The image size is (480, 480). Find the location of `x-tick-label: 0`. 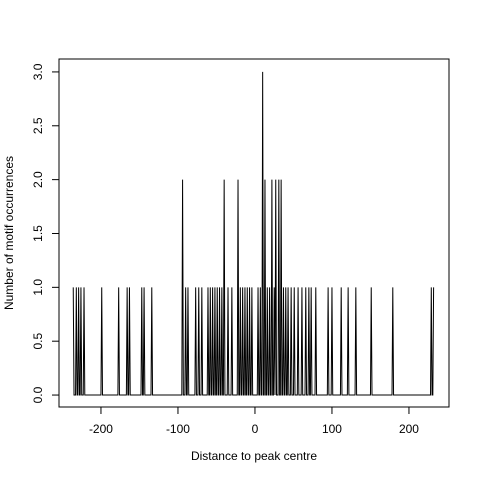

x-tick-label: 0 is located at coordinates (255, 429).